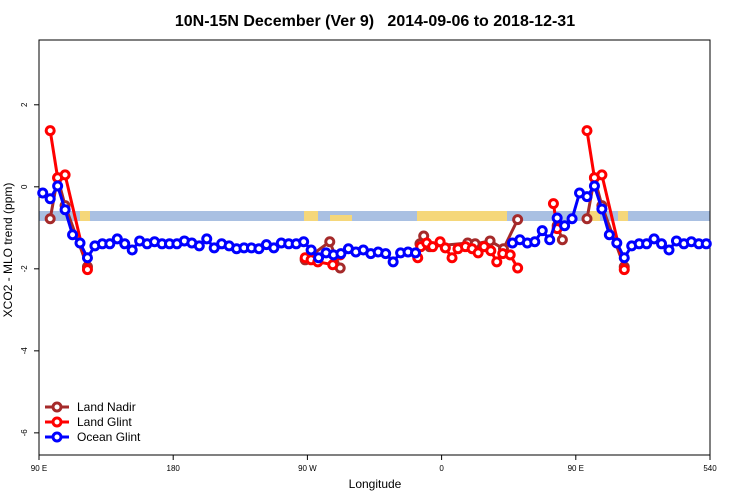  I want to click on legend-label: Land Nadir, so click(106, 407).